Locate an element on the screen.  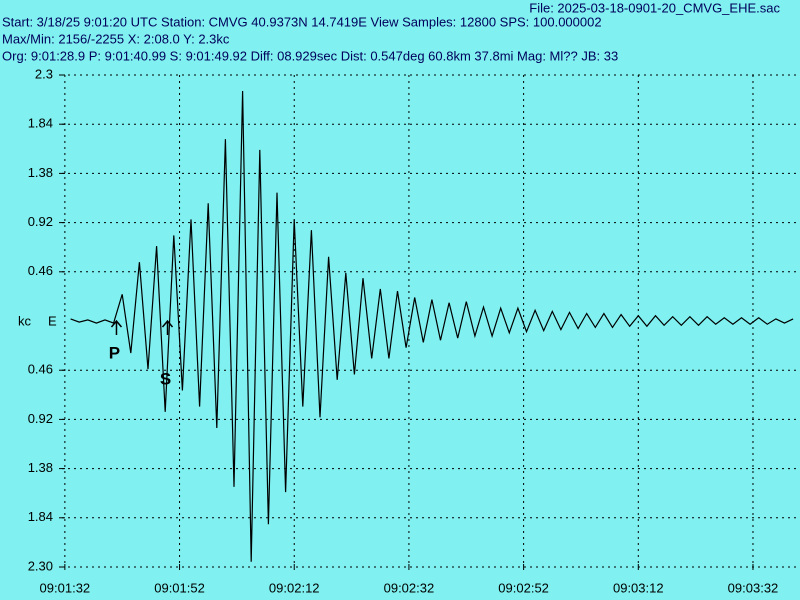
x-tick-label: 09:02:52 is located at coordinates (523, 587).